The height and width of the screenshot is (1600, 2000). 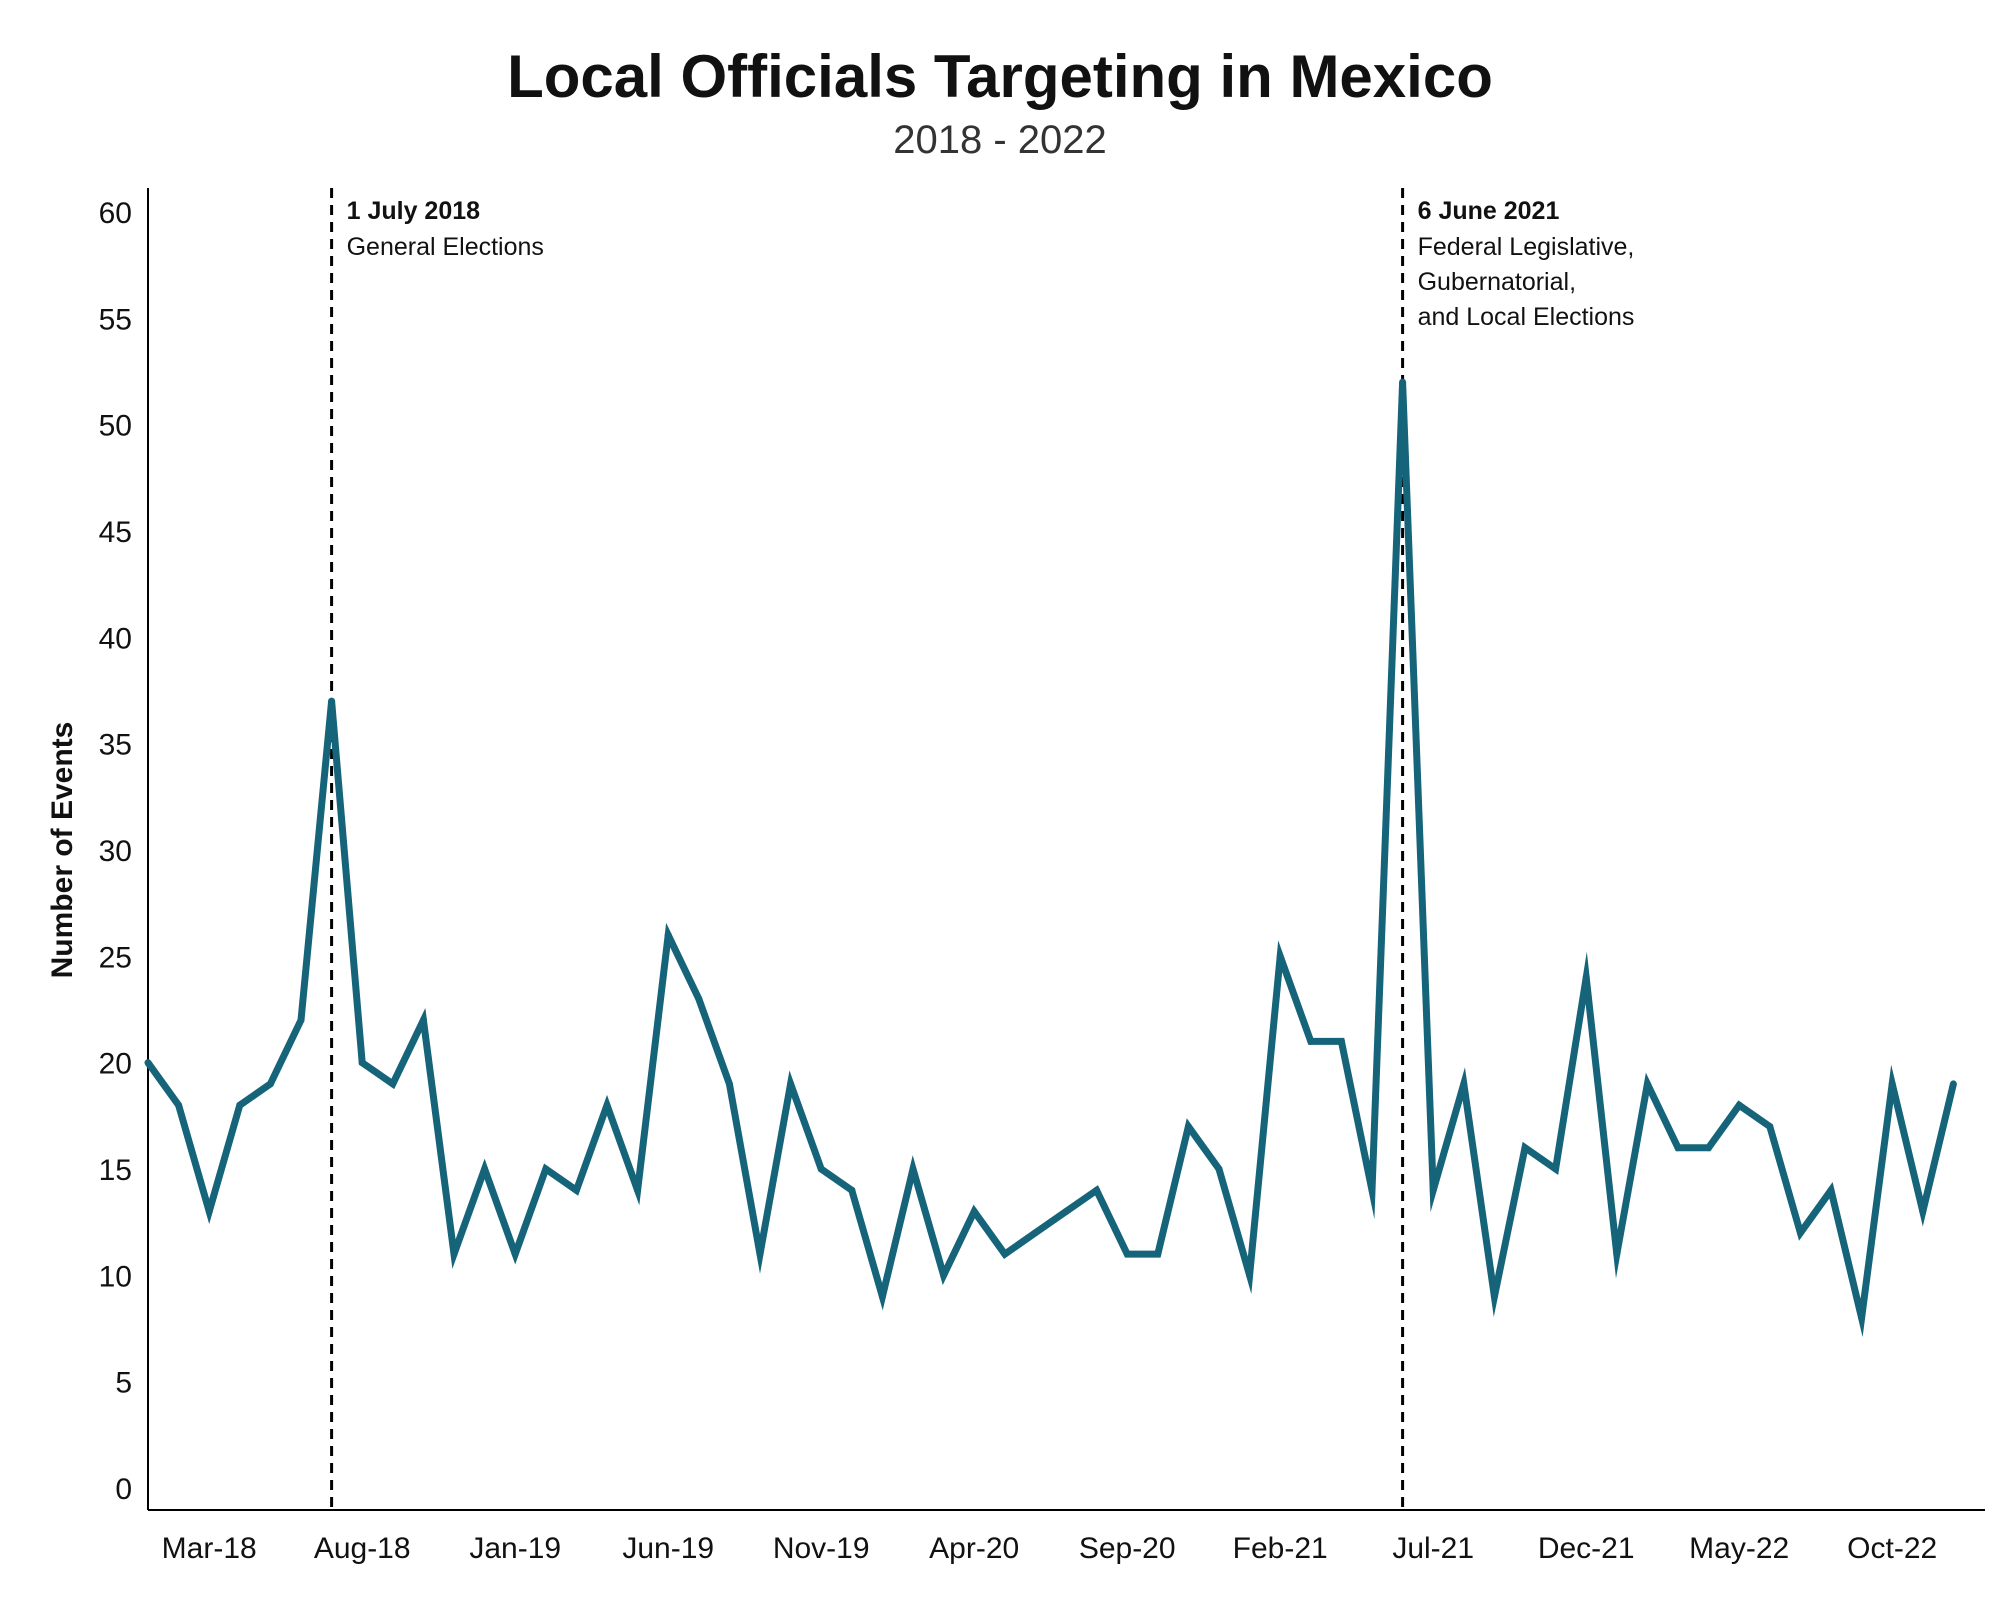 What do you see at coordinates (414, 211) in the screenshot?
I see `annotation-date: 1 July 2018` at bounding box center [414, 211].